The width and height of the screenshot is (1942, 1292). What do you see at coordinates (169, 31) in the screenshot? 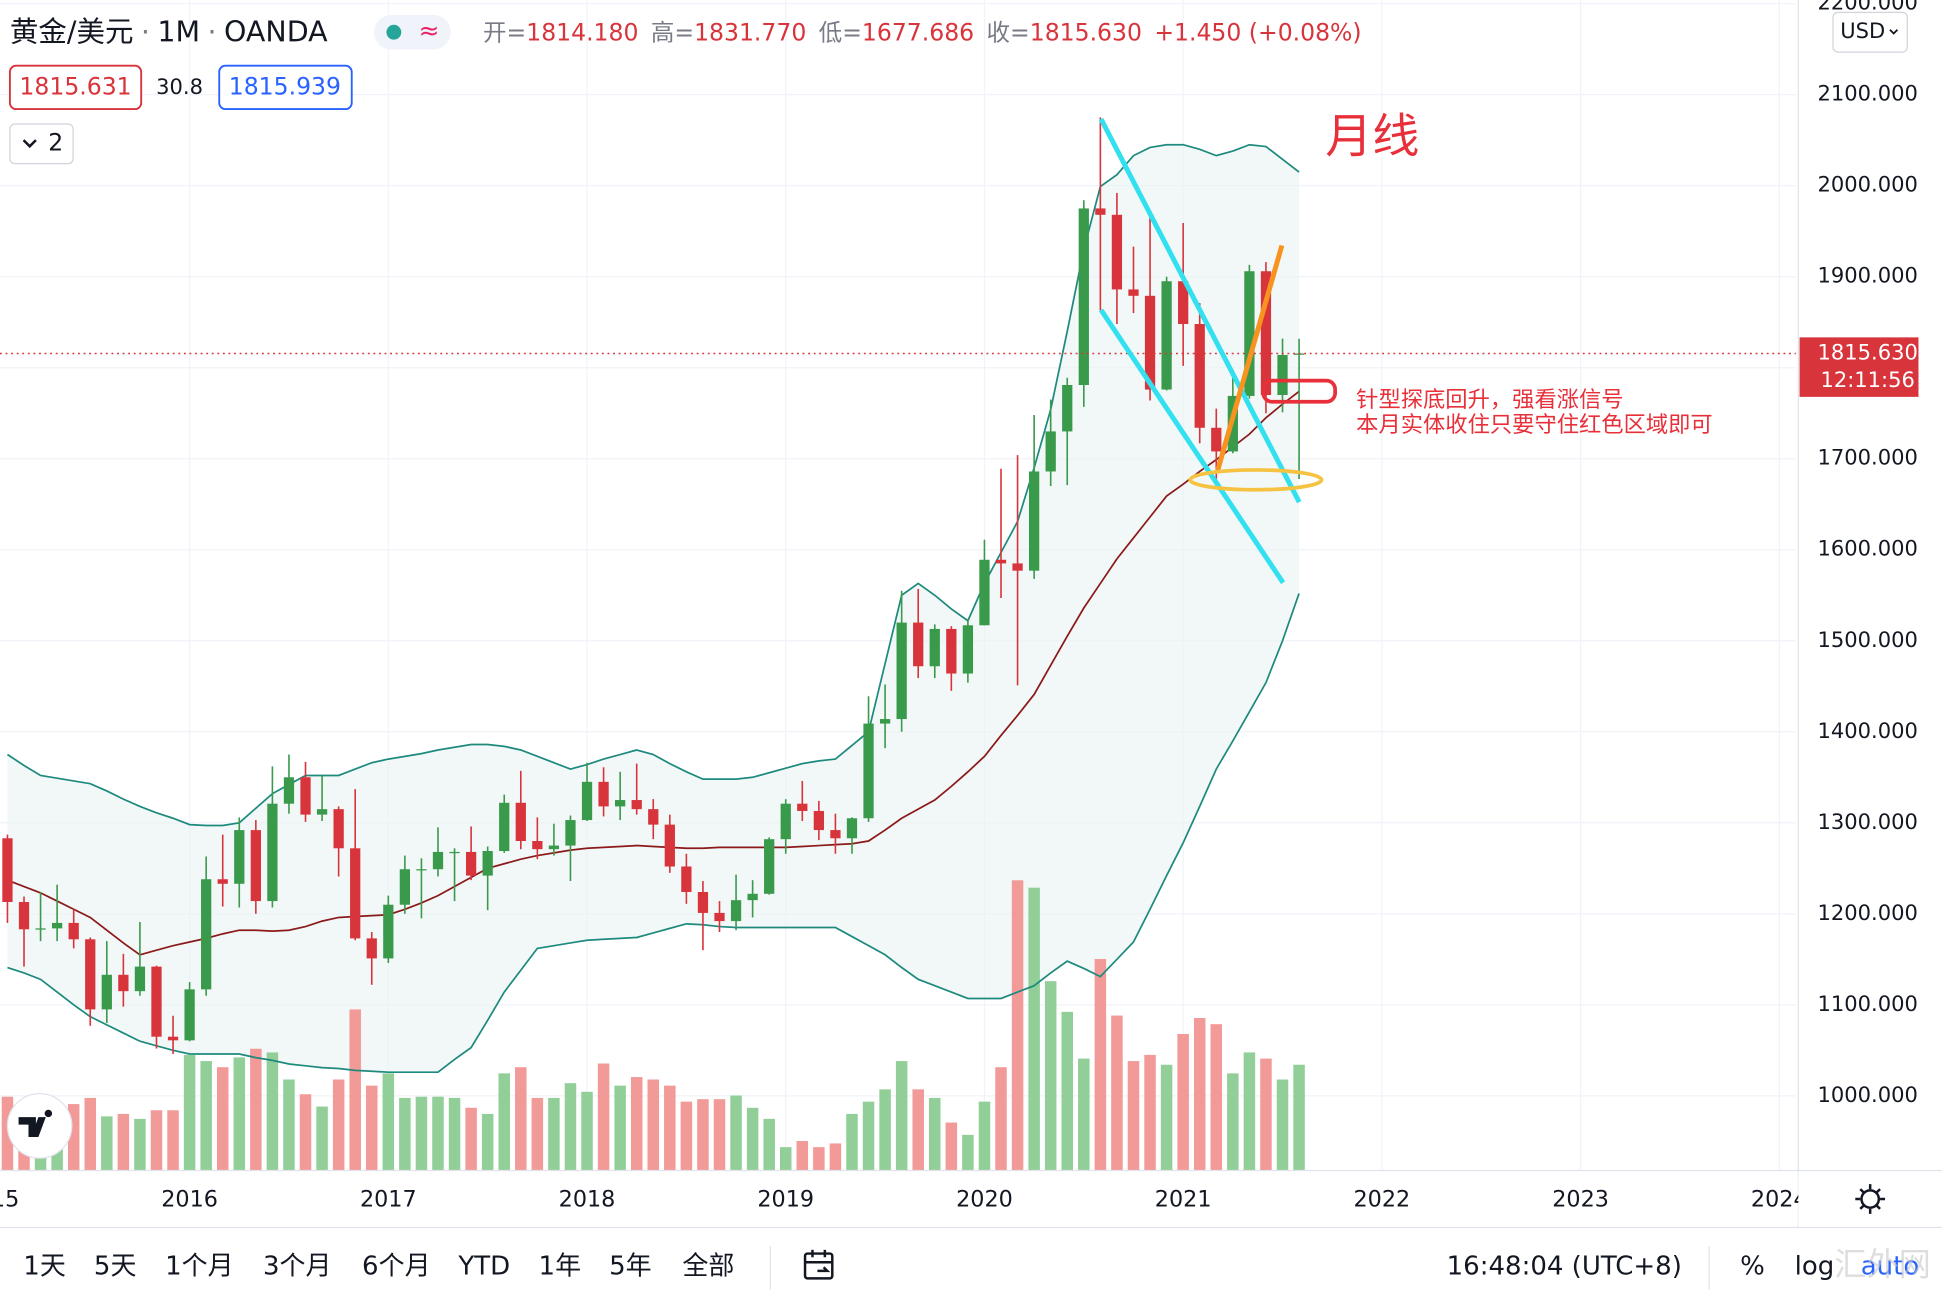
I see `symbol-title: 黄金/美元 · 1M · OANDA` at bounding box center [169, 31].